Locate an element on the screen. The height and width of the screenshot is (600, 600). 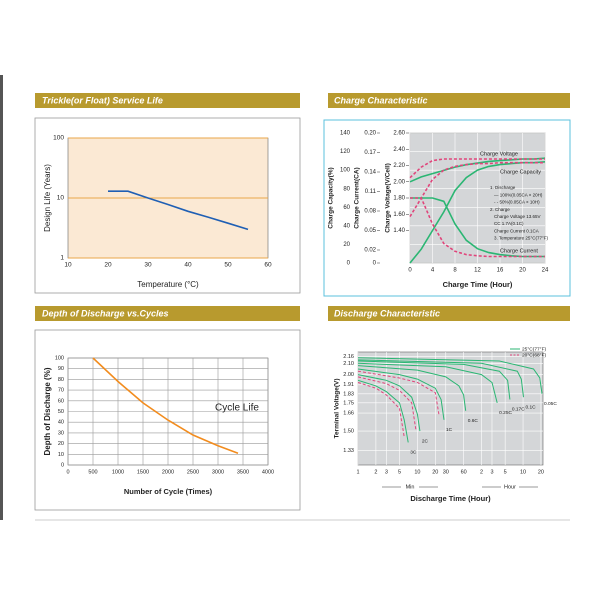
y-tick-label: 100 is located at coordinates (58, 138).